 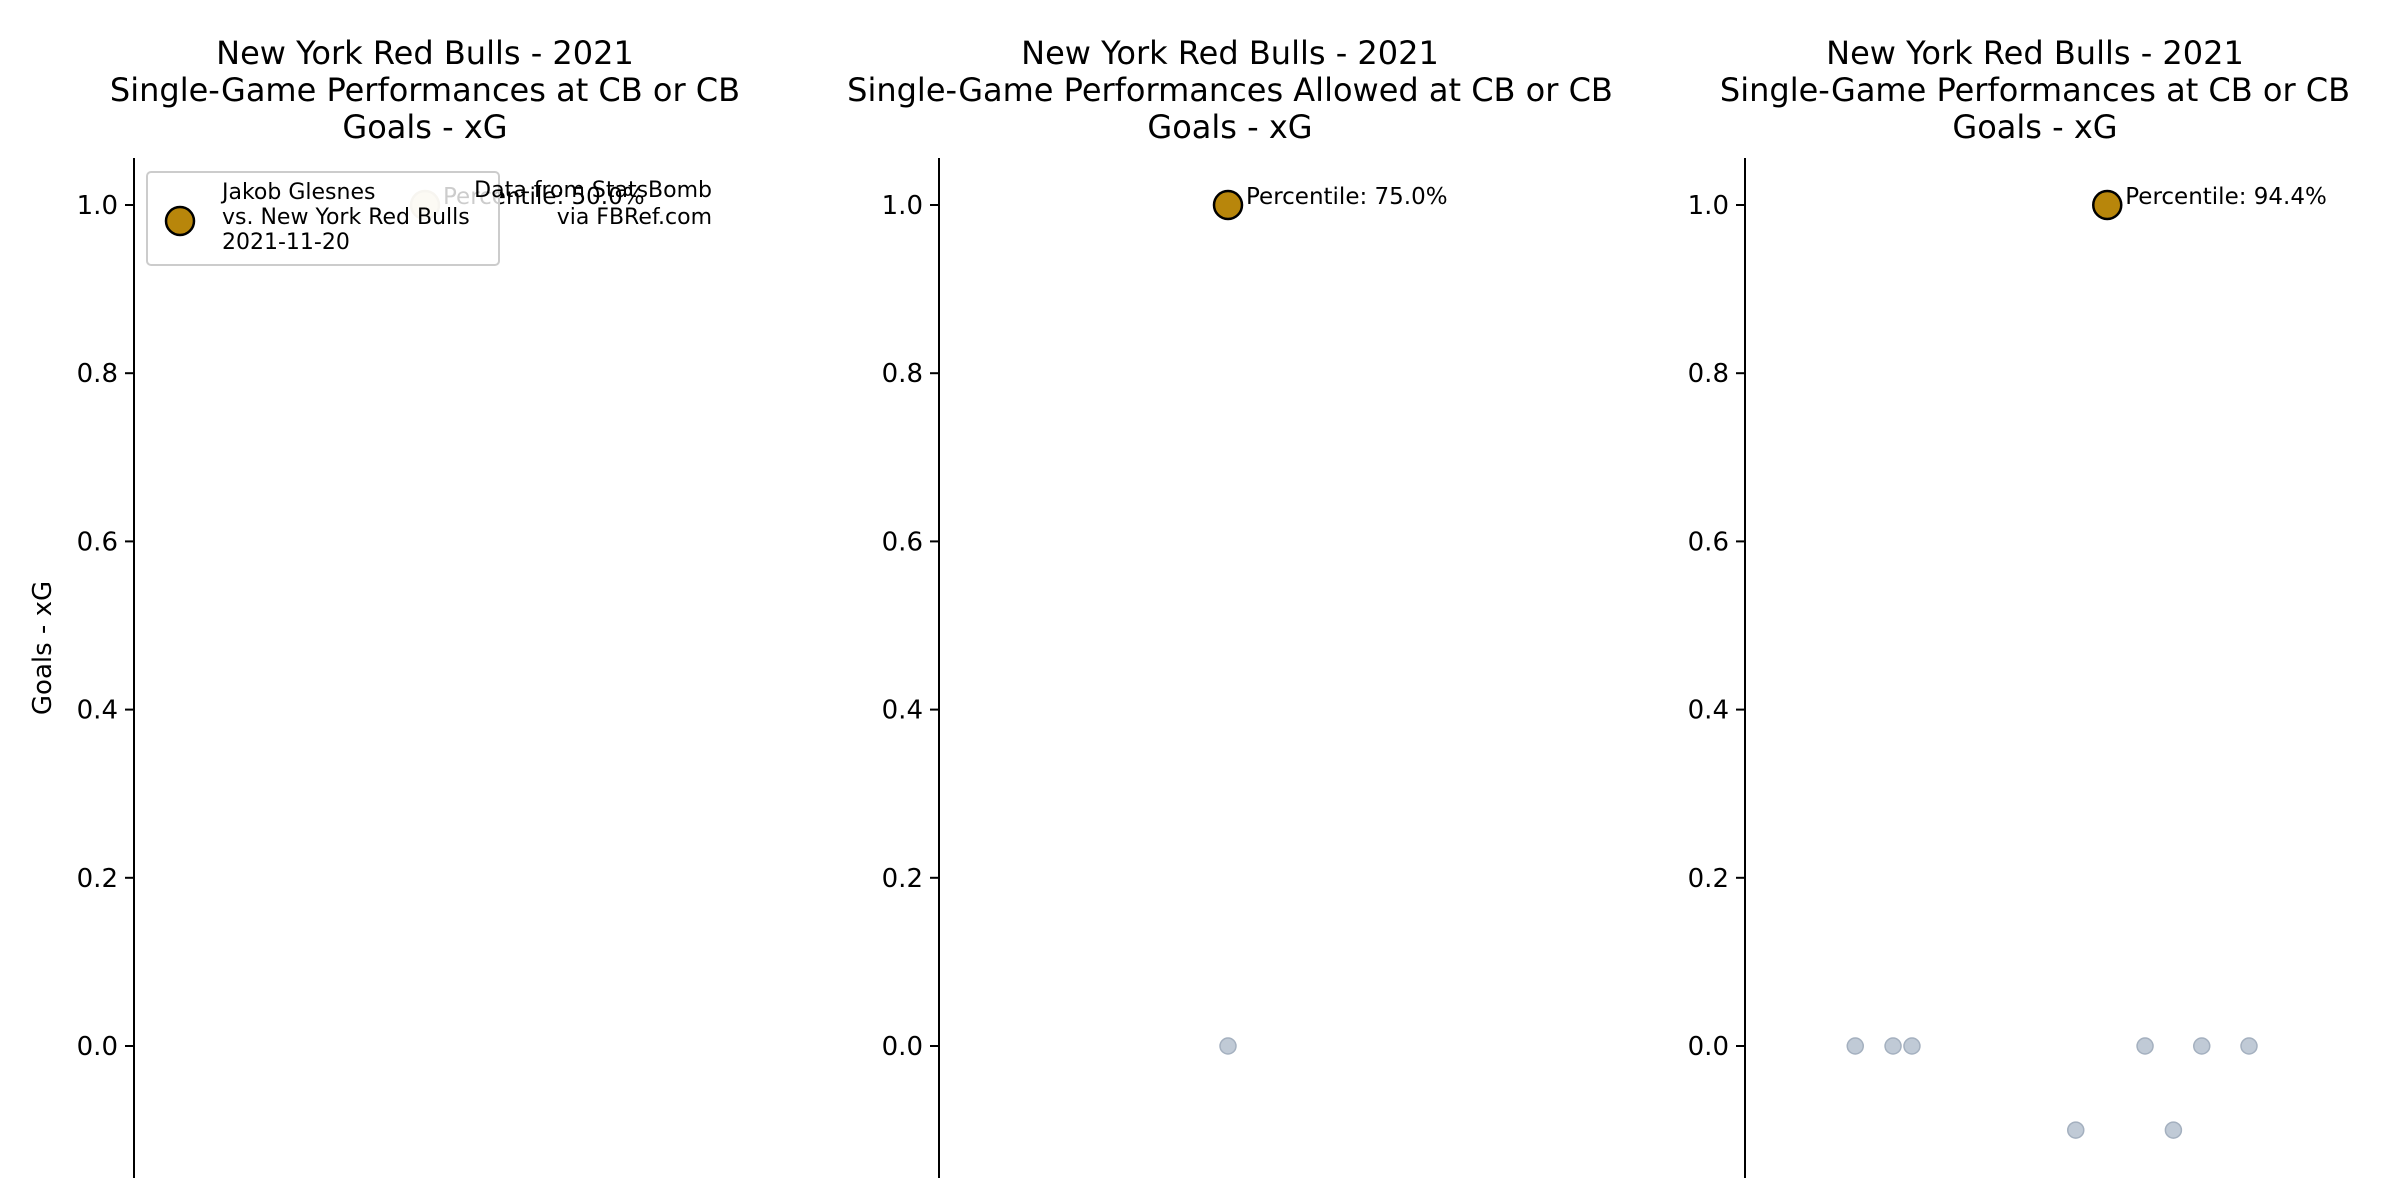 What do you see at coordinates (2226, 197) in the screenshot?
I see `percentile-annotation: Percentile: 94.4%` at bounding box center [2226, 197].